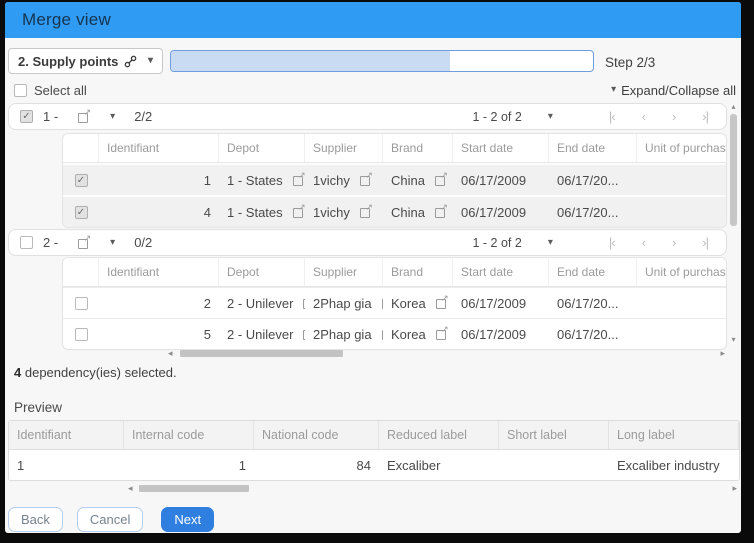  Describe the element at coordinates (331, 180) in the screenshot. I see `cell-supplier: 1vichy` at that location.